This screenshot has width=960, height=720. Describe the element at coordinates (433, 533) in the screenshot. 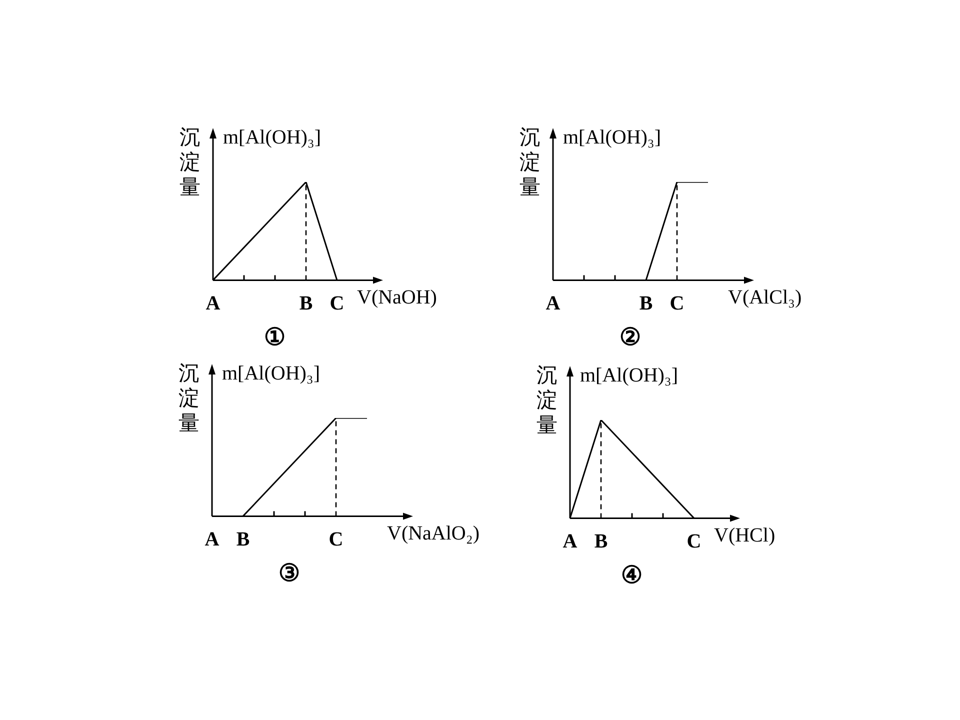

I see `x-axis-title: V(NaAlO₂)` at that location.